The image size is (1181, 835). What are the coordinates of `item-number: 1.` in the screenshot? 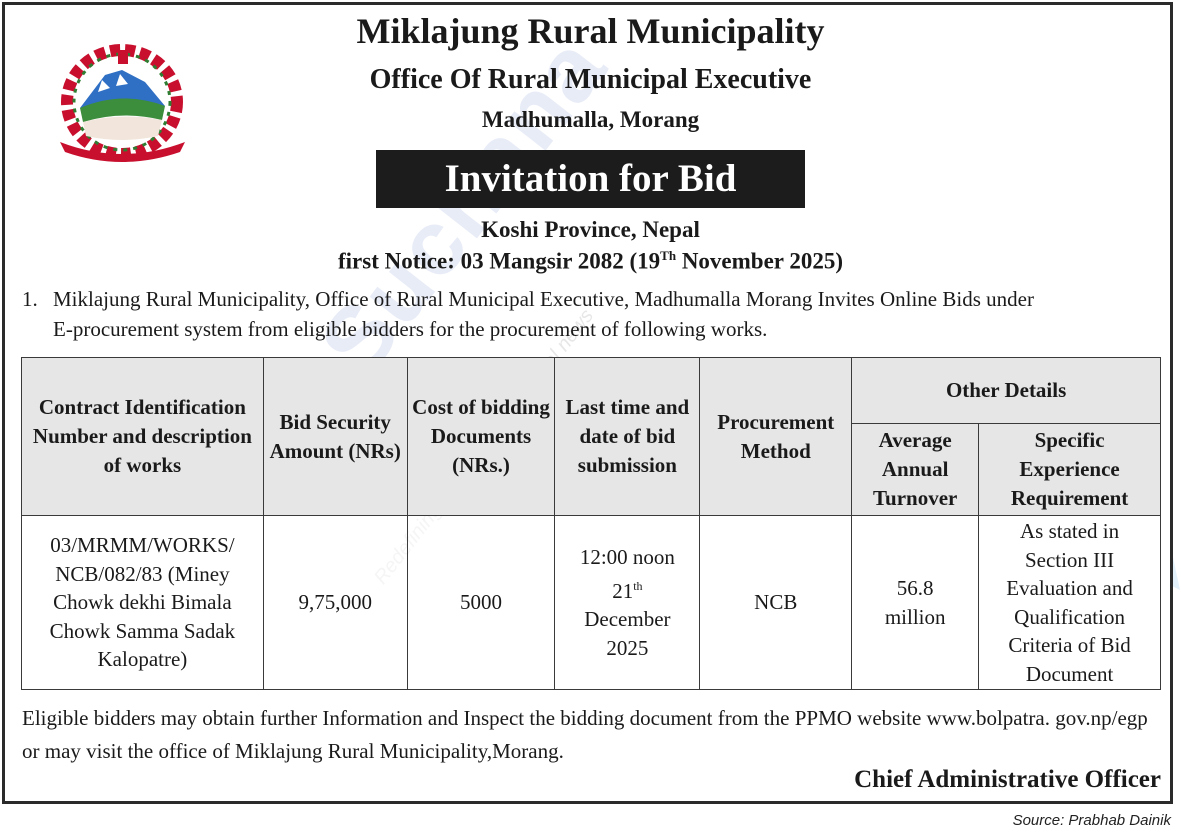 It's located at (30, 299).